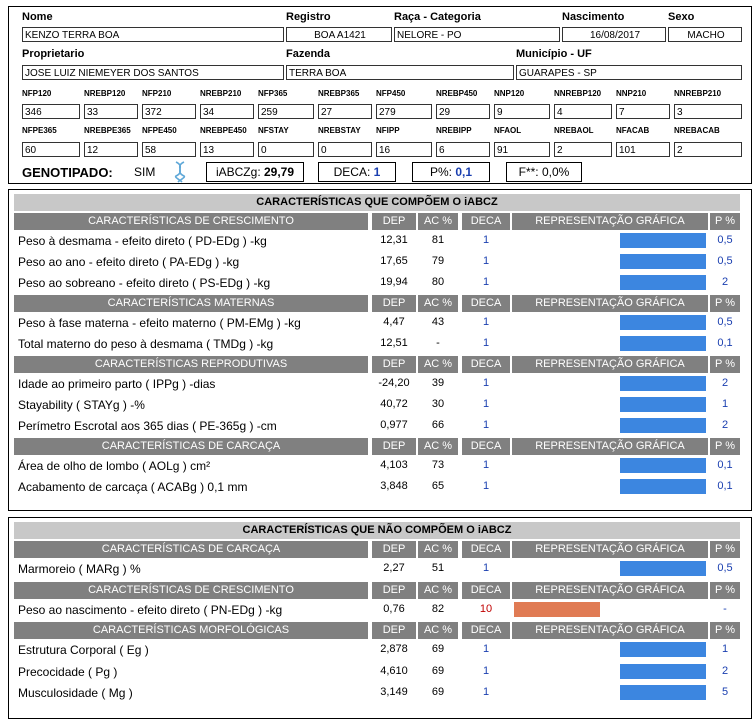 This screenshot has width=753, height=725. What do you see at coordinates (105, 93) in the screenshot?
I see `metric-label: NREBP120` at bounding box center [105, 93].